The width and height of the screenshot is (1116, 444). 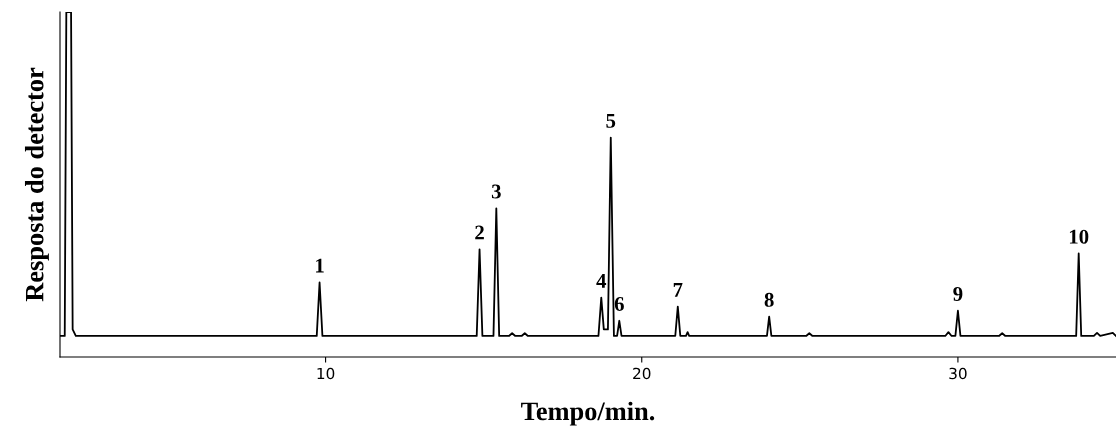 I want to click on annotation: 5, so click(x=611, y=120).